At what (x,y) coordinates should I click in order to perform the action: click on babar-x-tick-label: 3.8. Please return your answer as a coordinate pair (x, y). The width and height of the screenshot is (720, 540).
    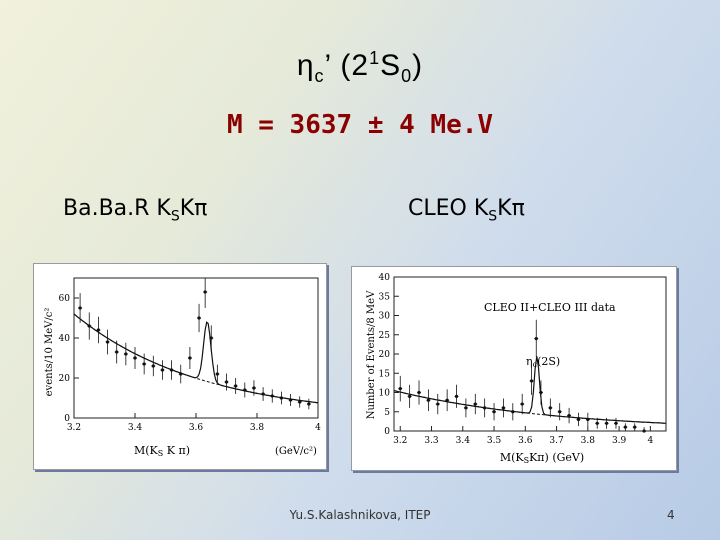
    Looking at the image, I should click on (257, 428).